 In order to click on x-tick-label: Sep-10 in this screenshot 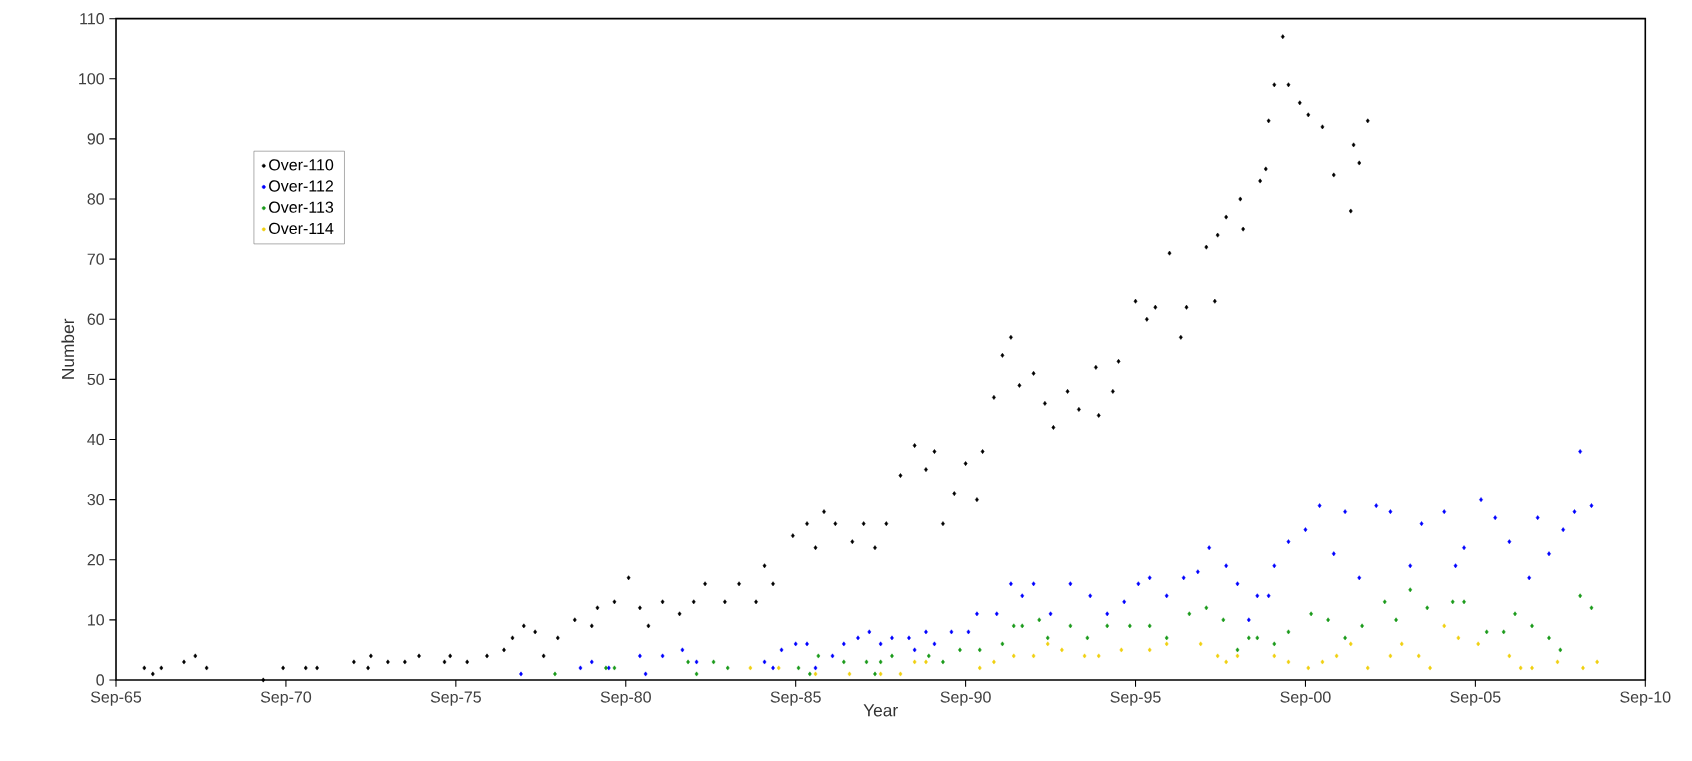, I will do `click(1645, 698)`.